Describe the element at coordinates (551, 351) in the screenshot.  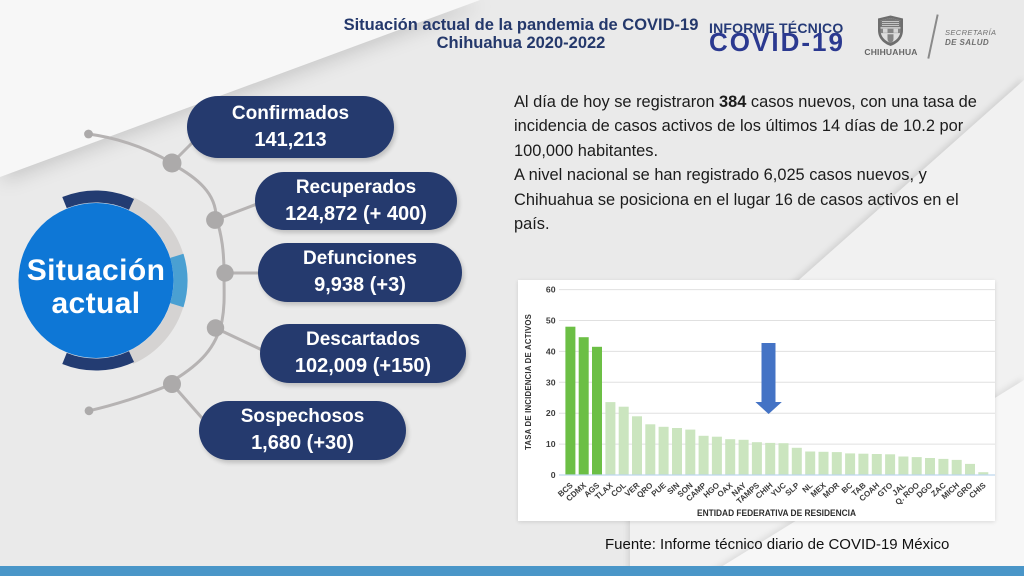
I see `svg-text: 40` at that location.